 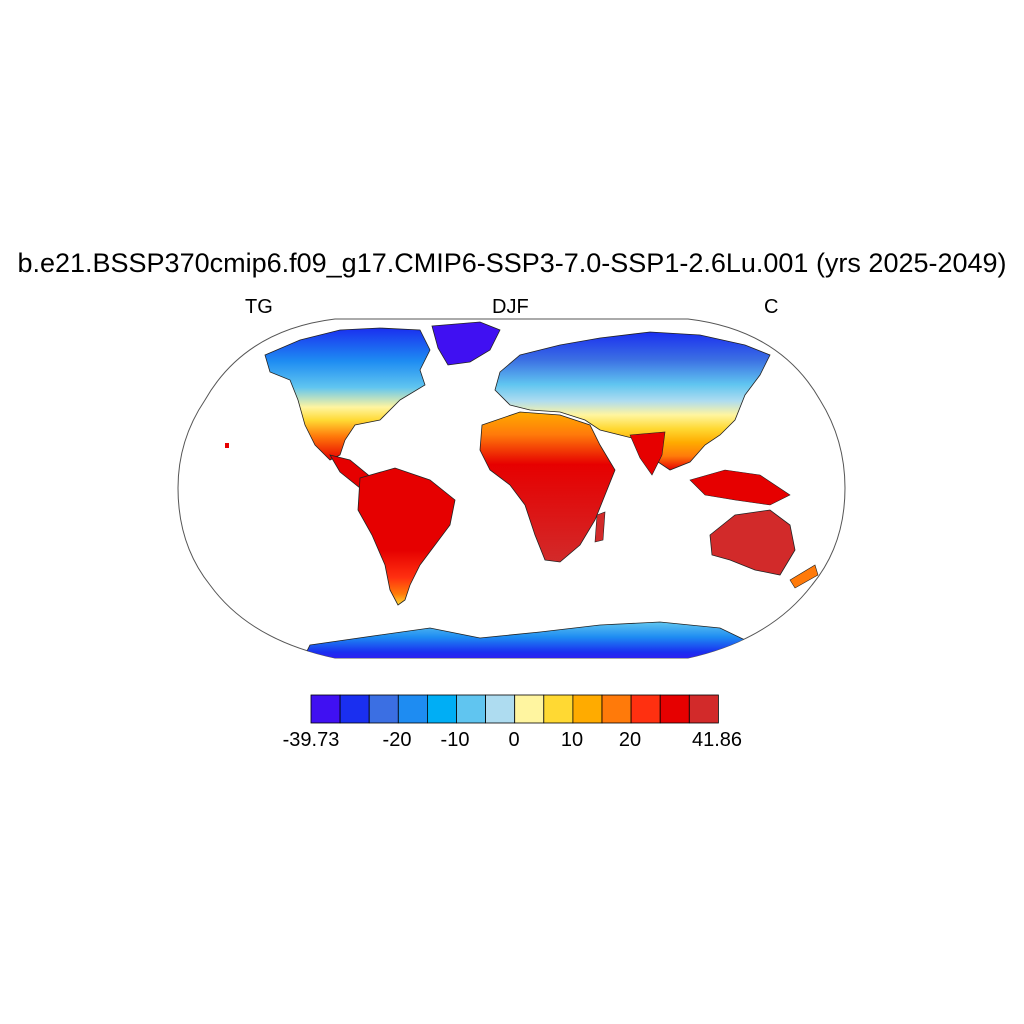 I want to click on greenland, so click(x=466, y=343).